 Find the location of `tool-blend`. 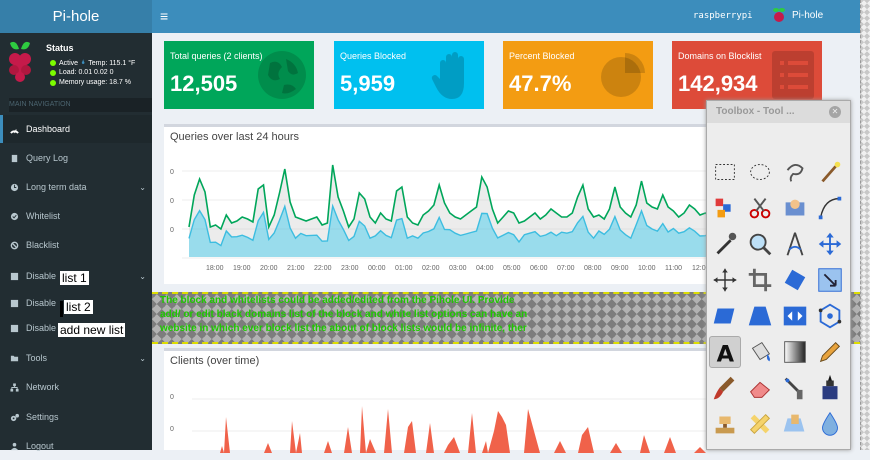

tool-blend is located at coordinates (795, 352).